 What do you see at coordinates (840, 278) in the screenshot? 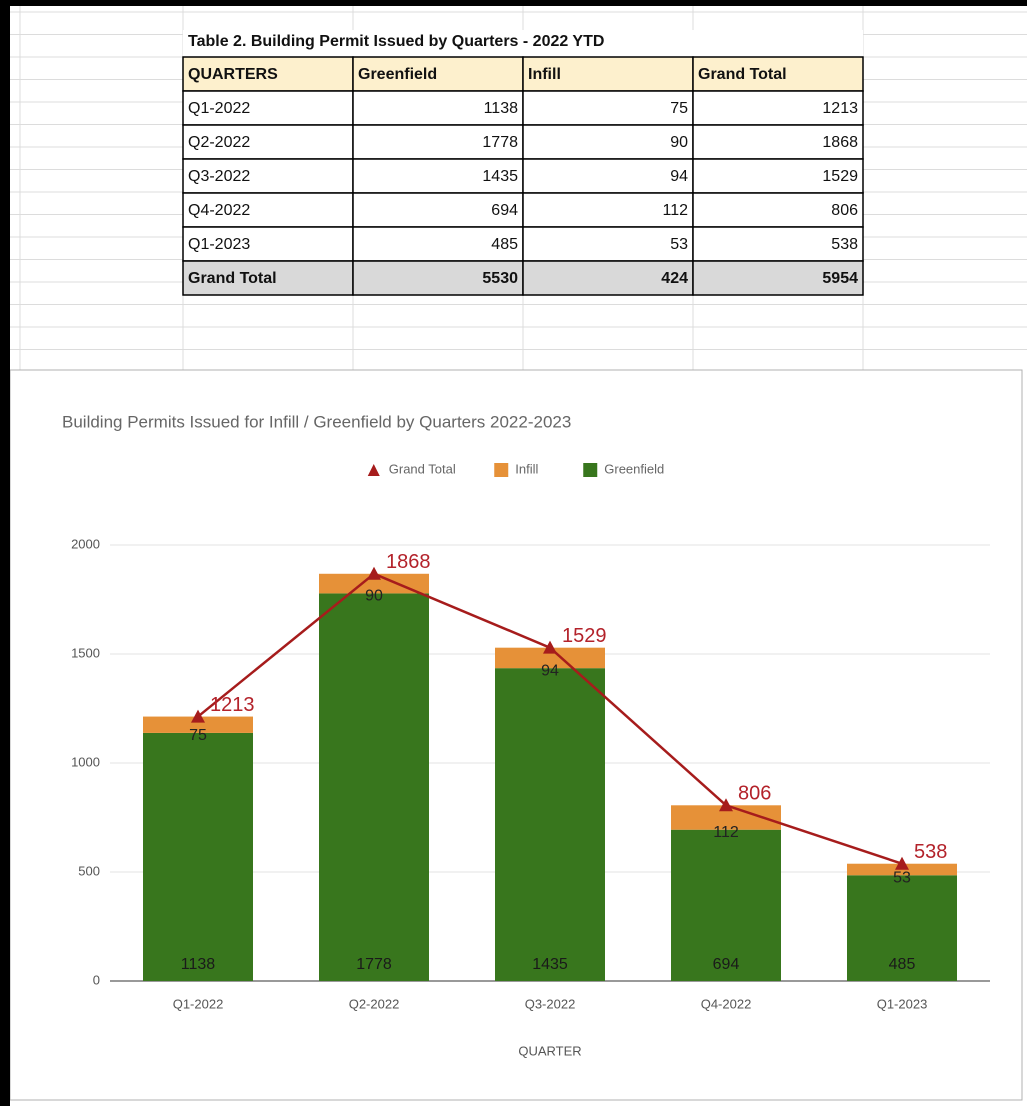
I see `table-cell-text: 5954` at bounding box center [840, 278].